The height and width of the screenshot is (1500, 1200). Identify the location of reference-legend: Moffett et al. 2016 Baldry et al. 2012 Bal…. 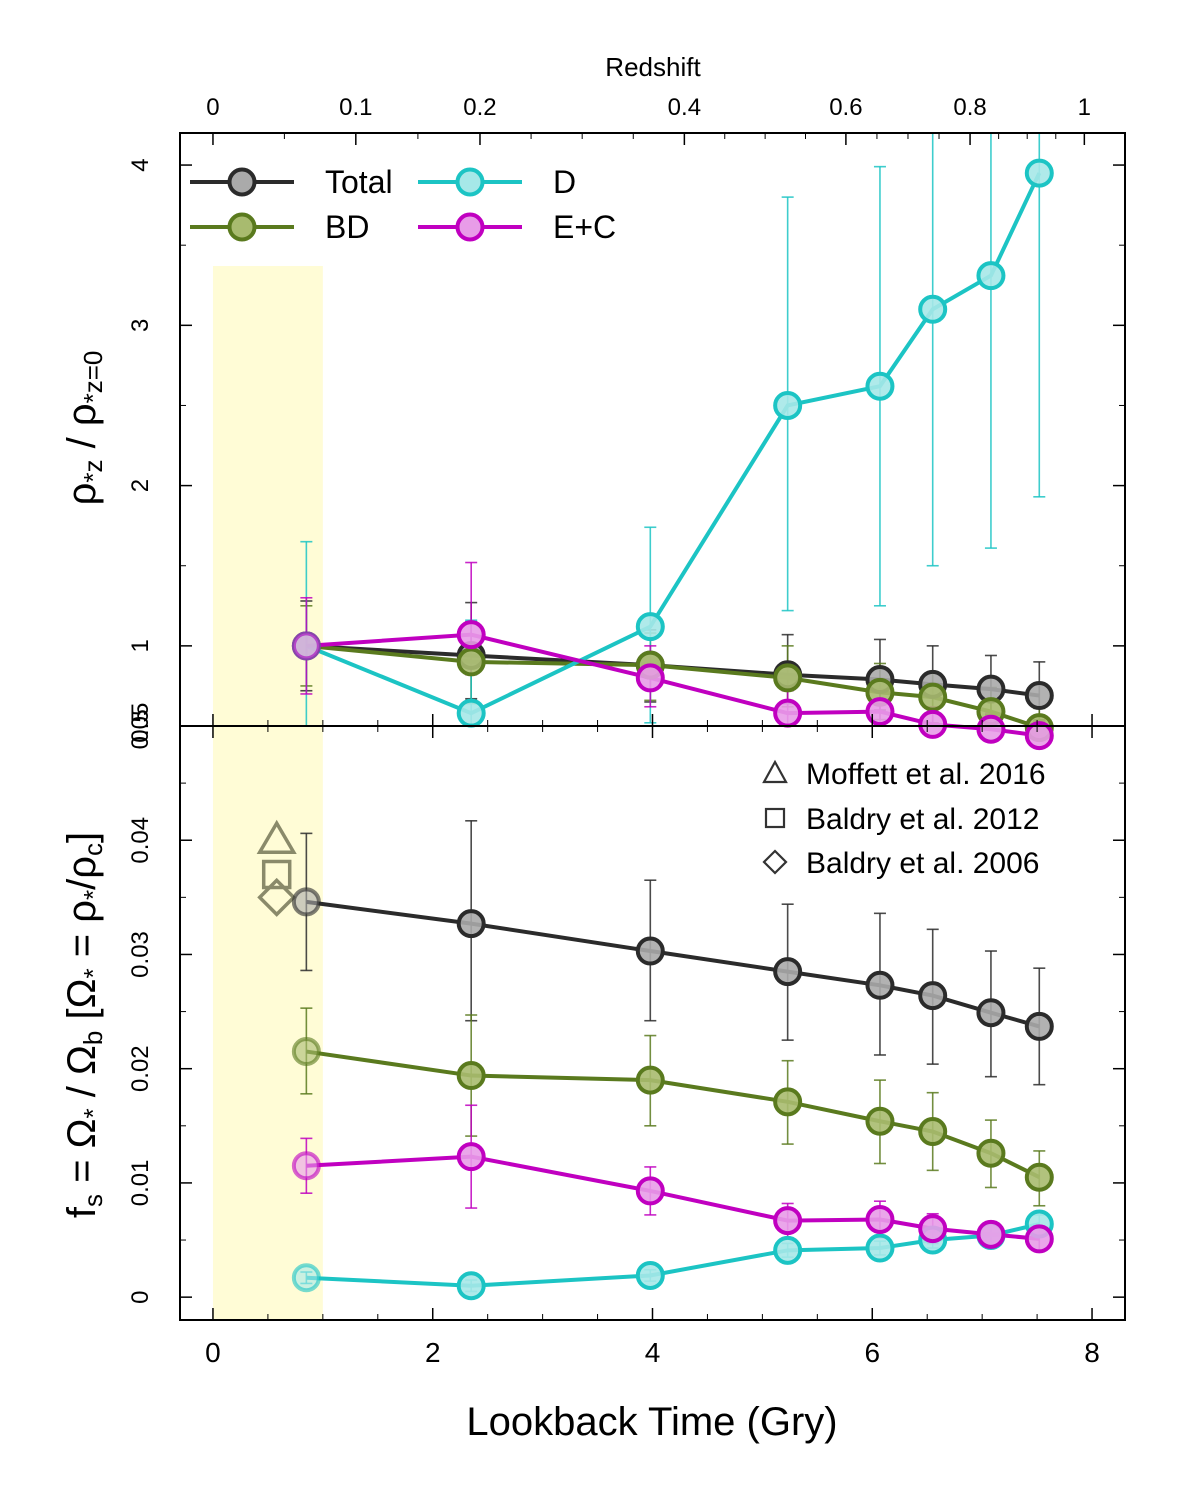
(904, 819).